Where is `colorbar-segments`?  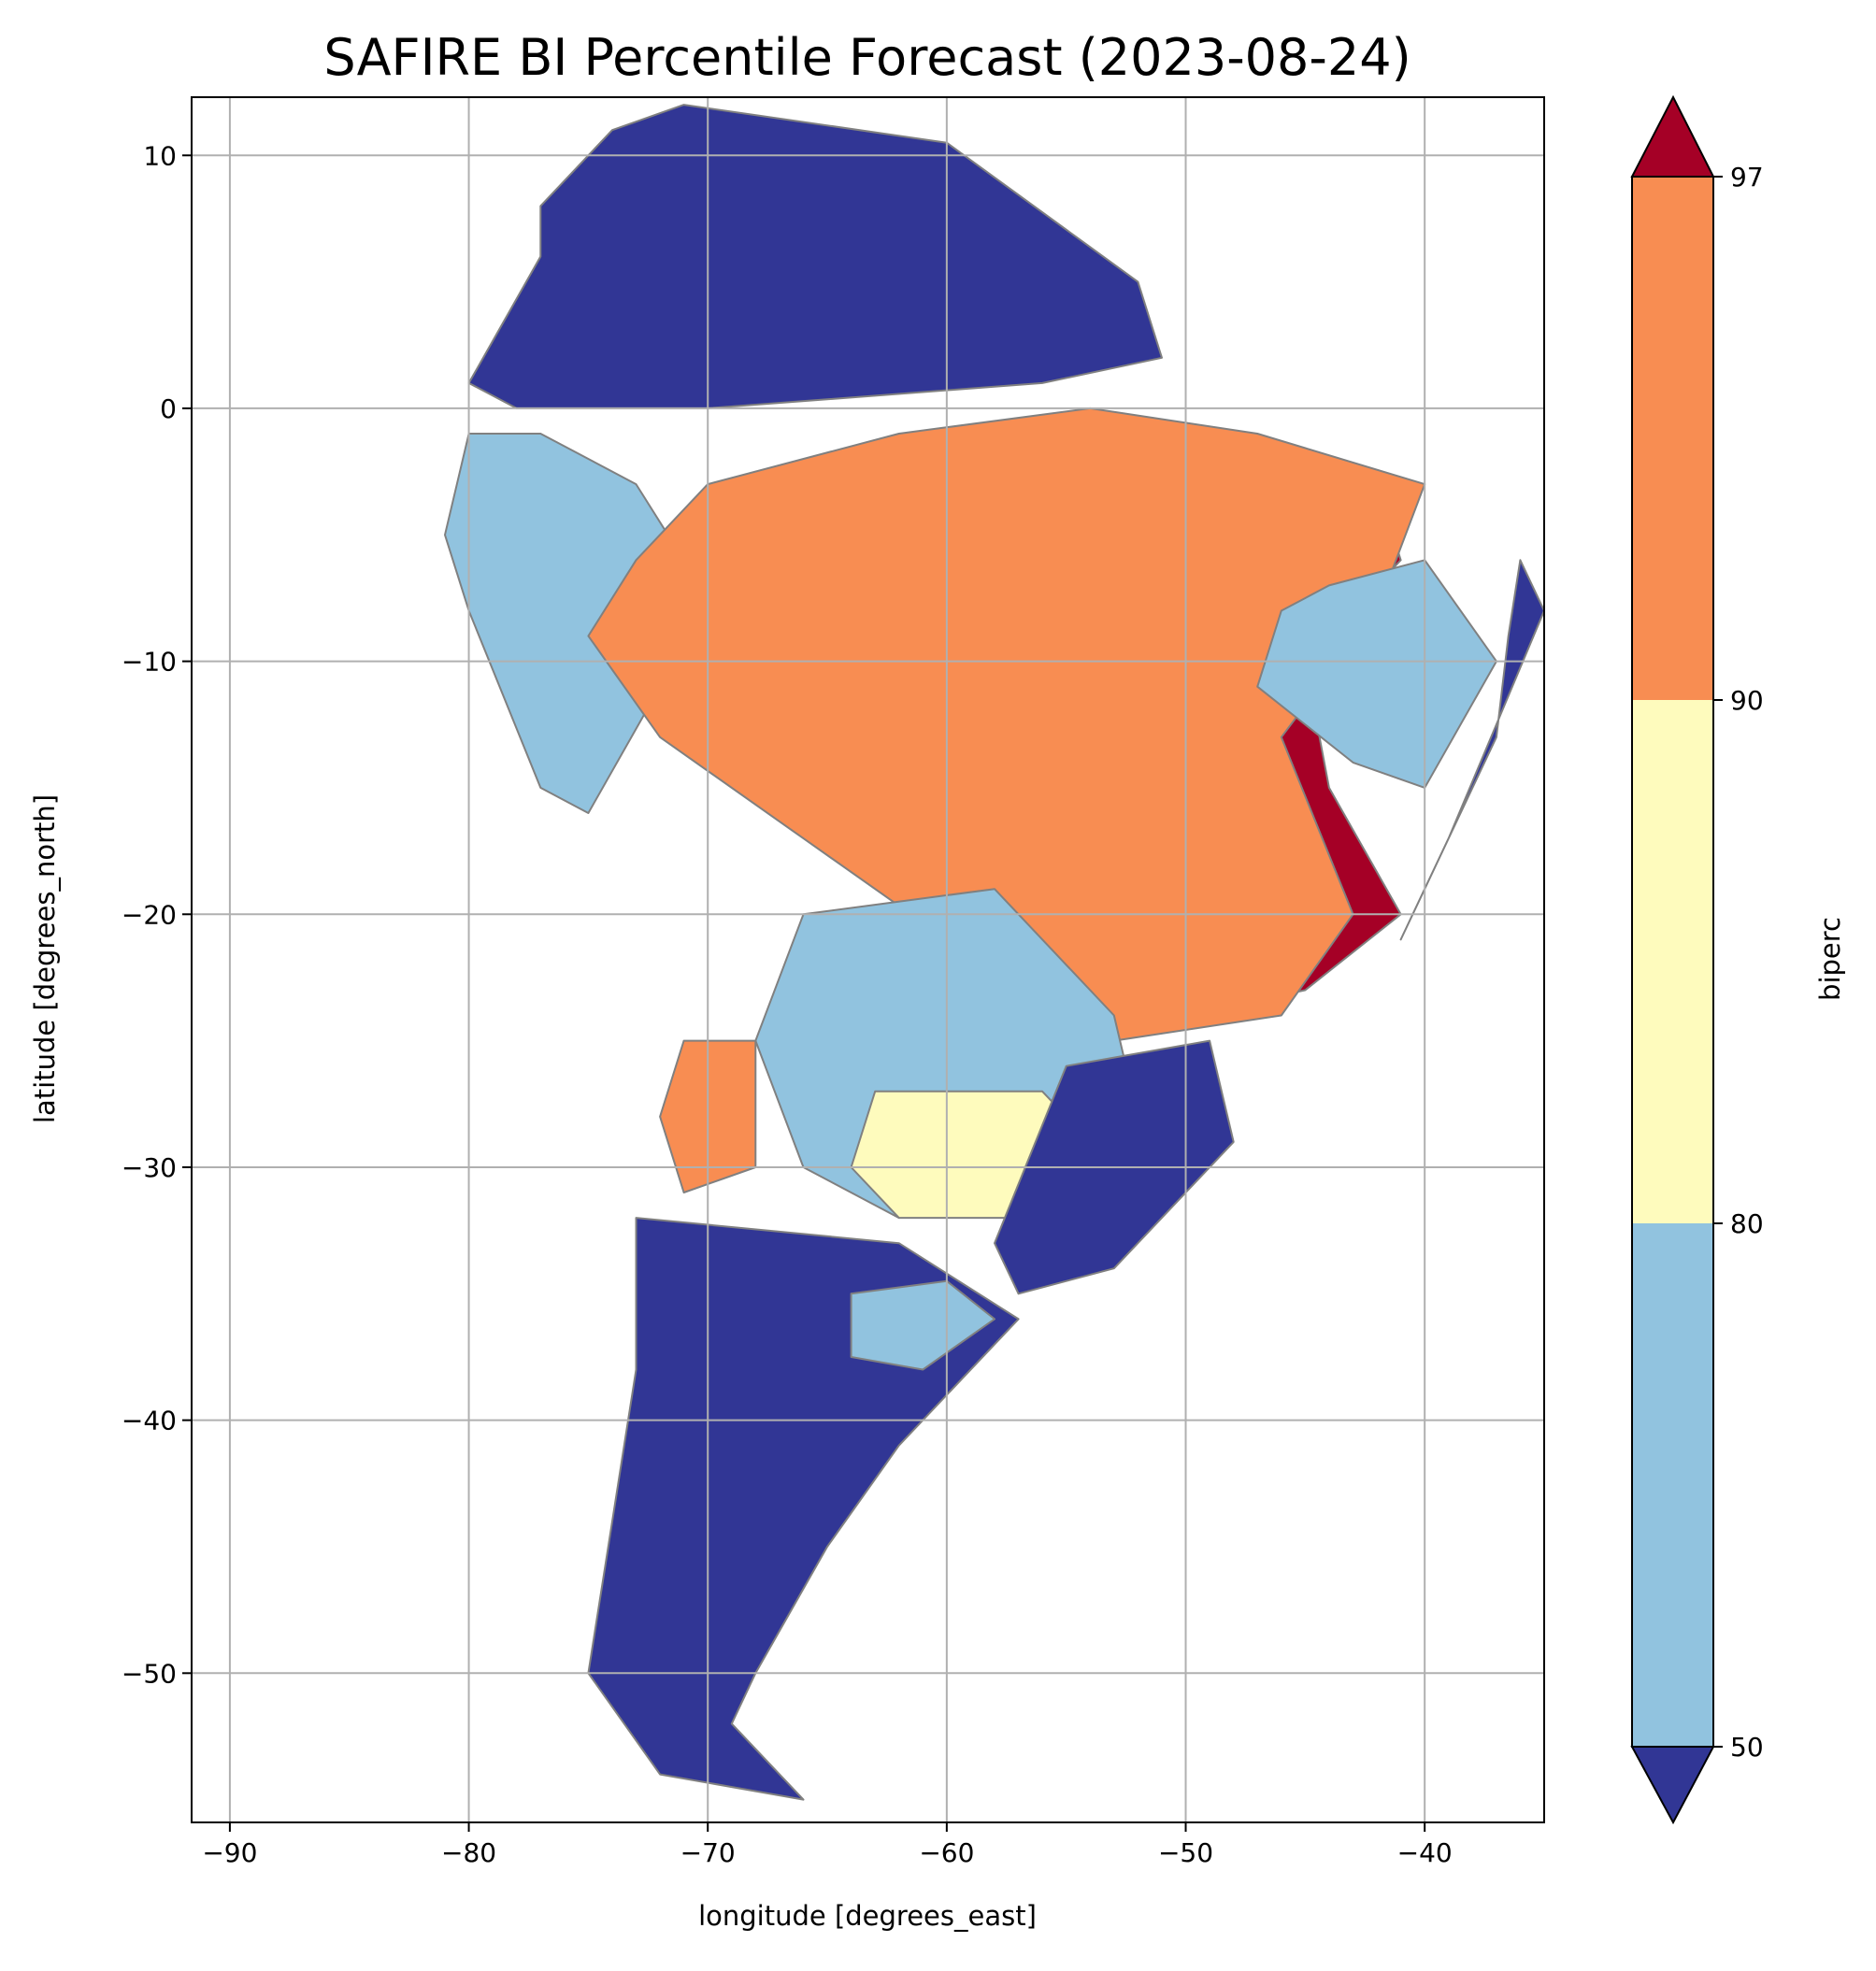
colorbar-segments is located at coordinates (1672, 962).